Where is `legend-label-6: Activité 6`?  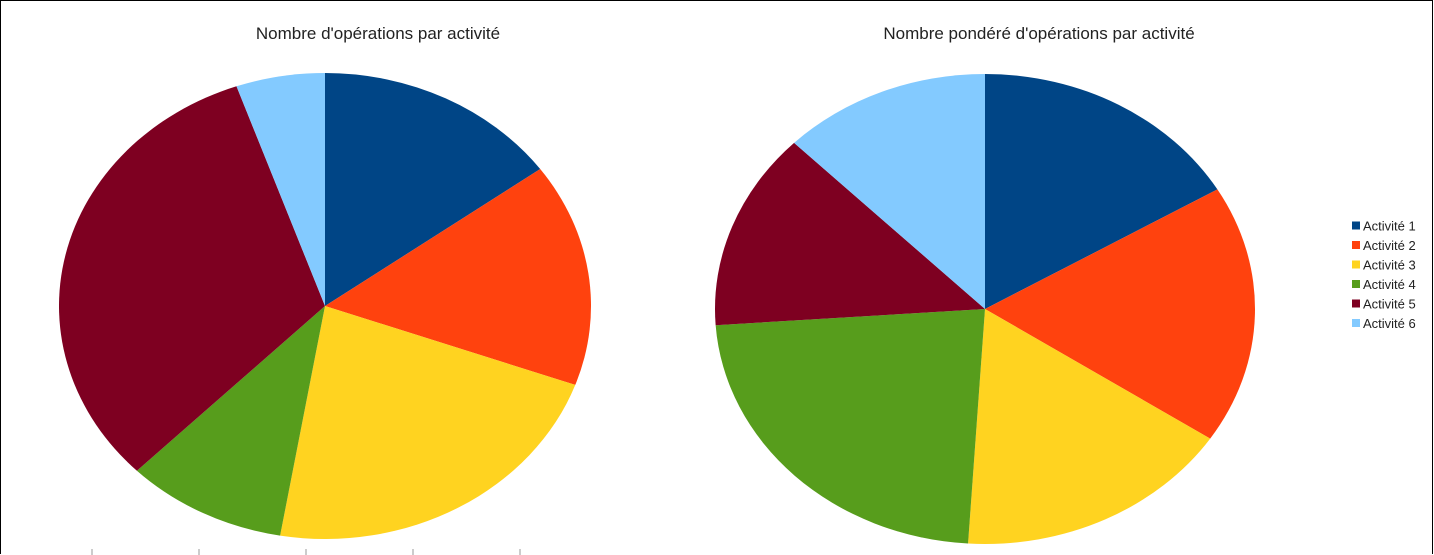
legend-label-6: Activité 6 is located at coordinates (1389, 323).